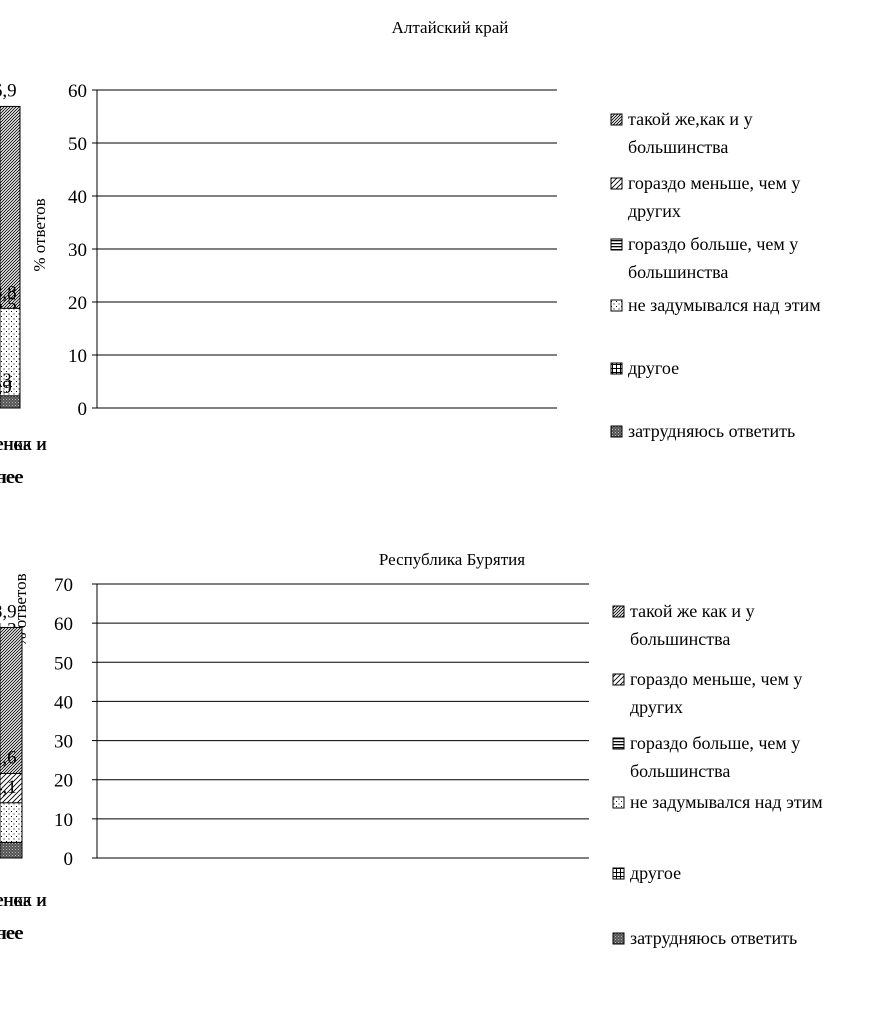 The width and height of the screenshot is (882, 1030). I want to click on data-label: 56,9, so click(8, 90).